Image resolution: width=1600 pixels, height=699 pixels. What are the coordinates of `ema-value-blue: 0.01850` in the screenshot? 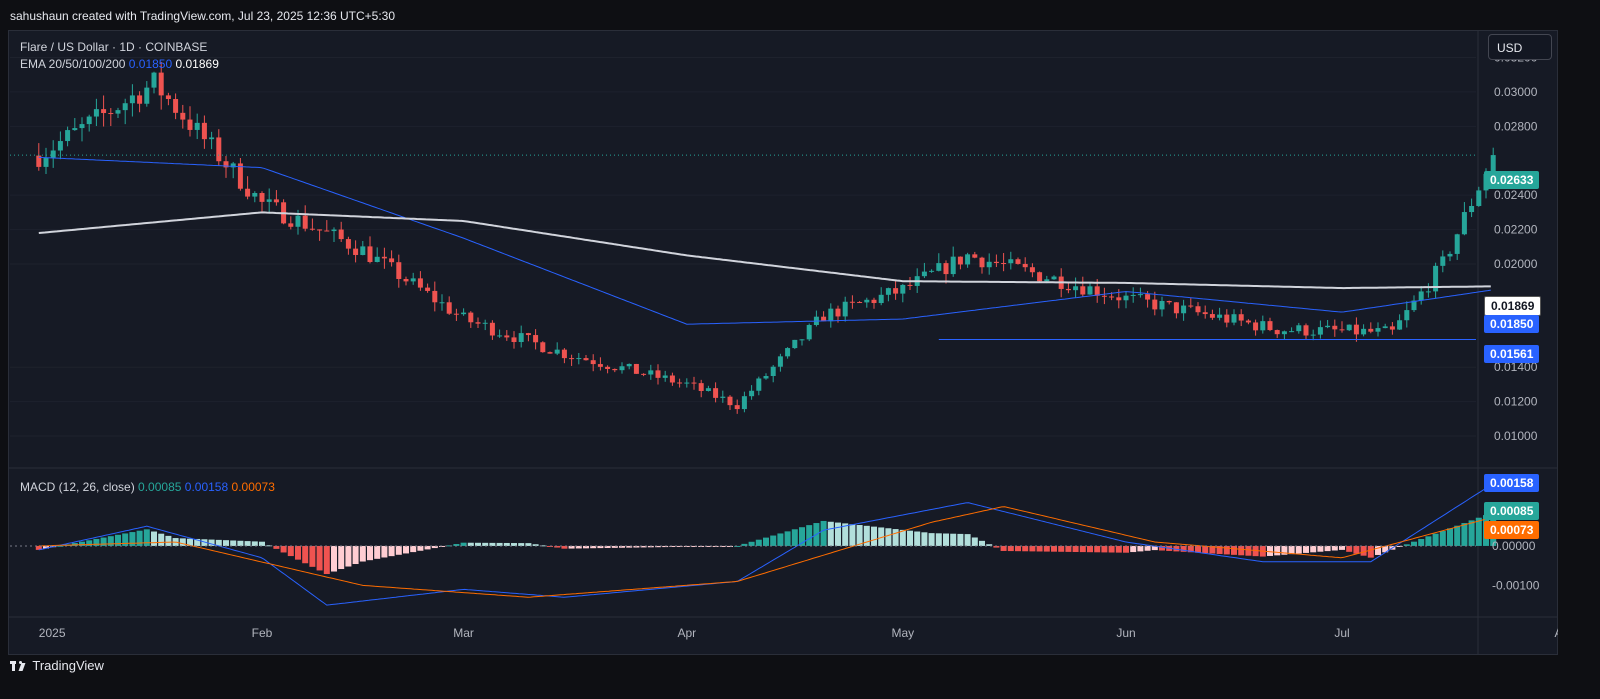 It's located at (150, 64).